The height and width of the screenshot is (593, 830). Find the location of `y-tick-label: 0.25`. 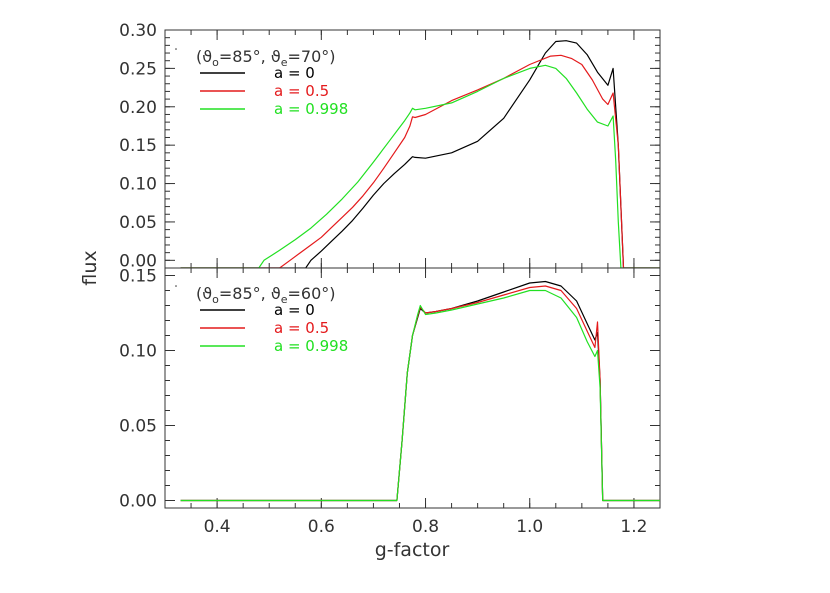

y-tick-label: 0.25 is located at coordinates (138, 69).